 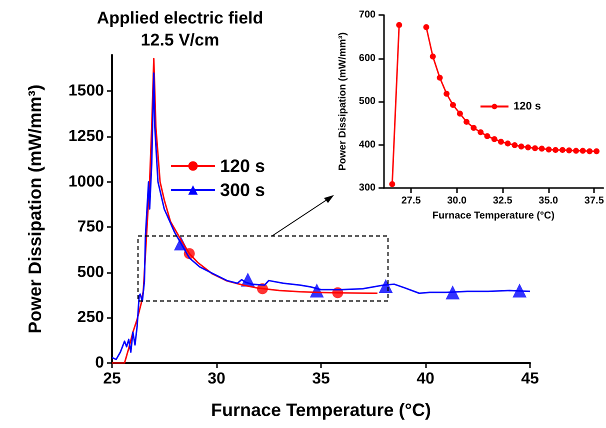 I want to click on y-tick-label: 700, so click(x=367, y=15).